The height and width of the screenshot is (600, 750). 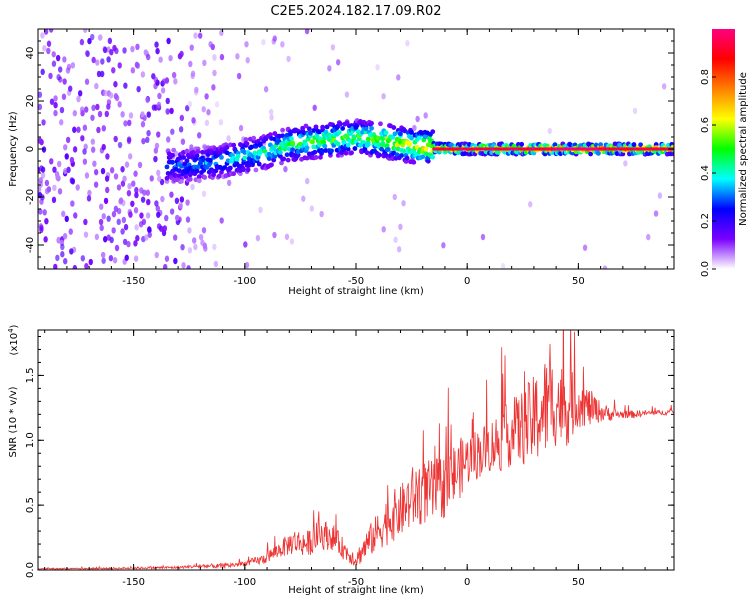 What do you see at coordinates (467, 582) in the screenshot?
I see `x-tick-label: 0` at bounding box center [467, 582].